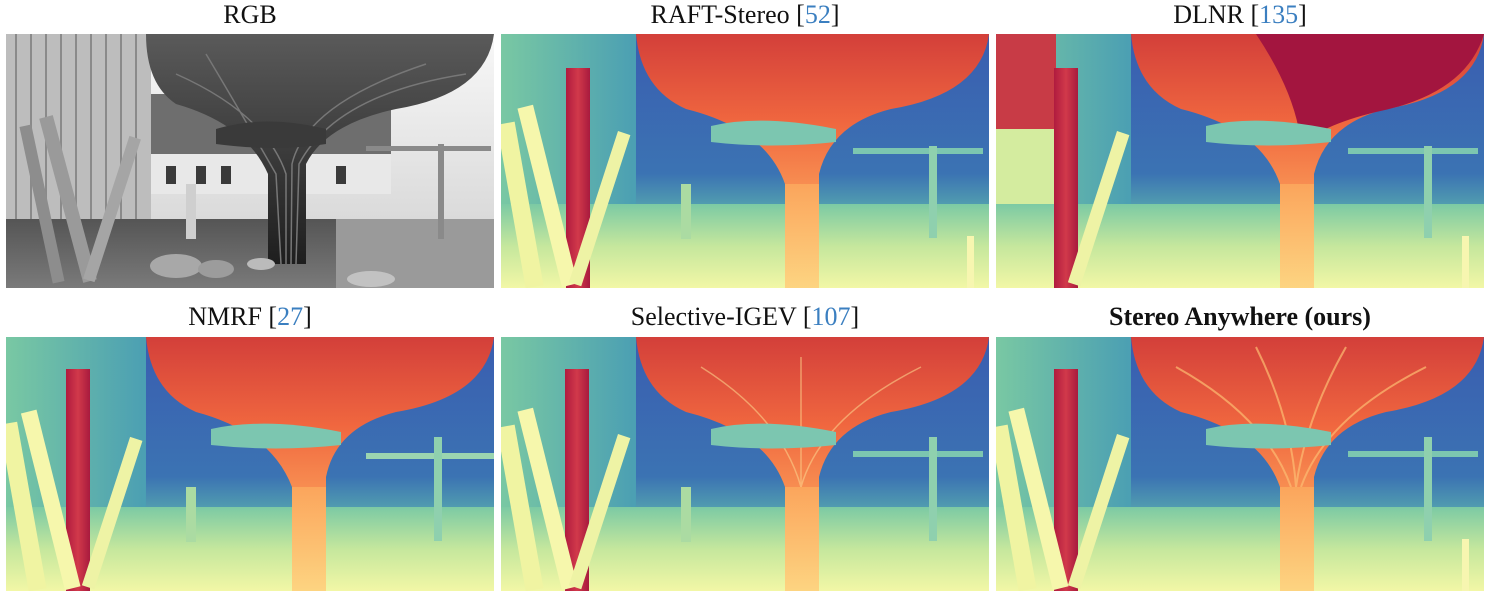 The image size is (1489, 599). What do you see at coordinates (250, 316) in the screenshot?
I see `panel-title-nmrf: NMRF [27]` at bounding box center [250, 316].